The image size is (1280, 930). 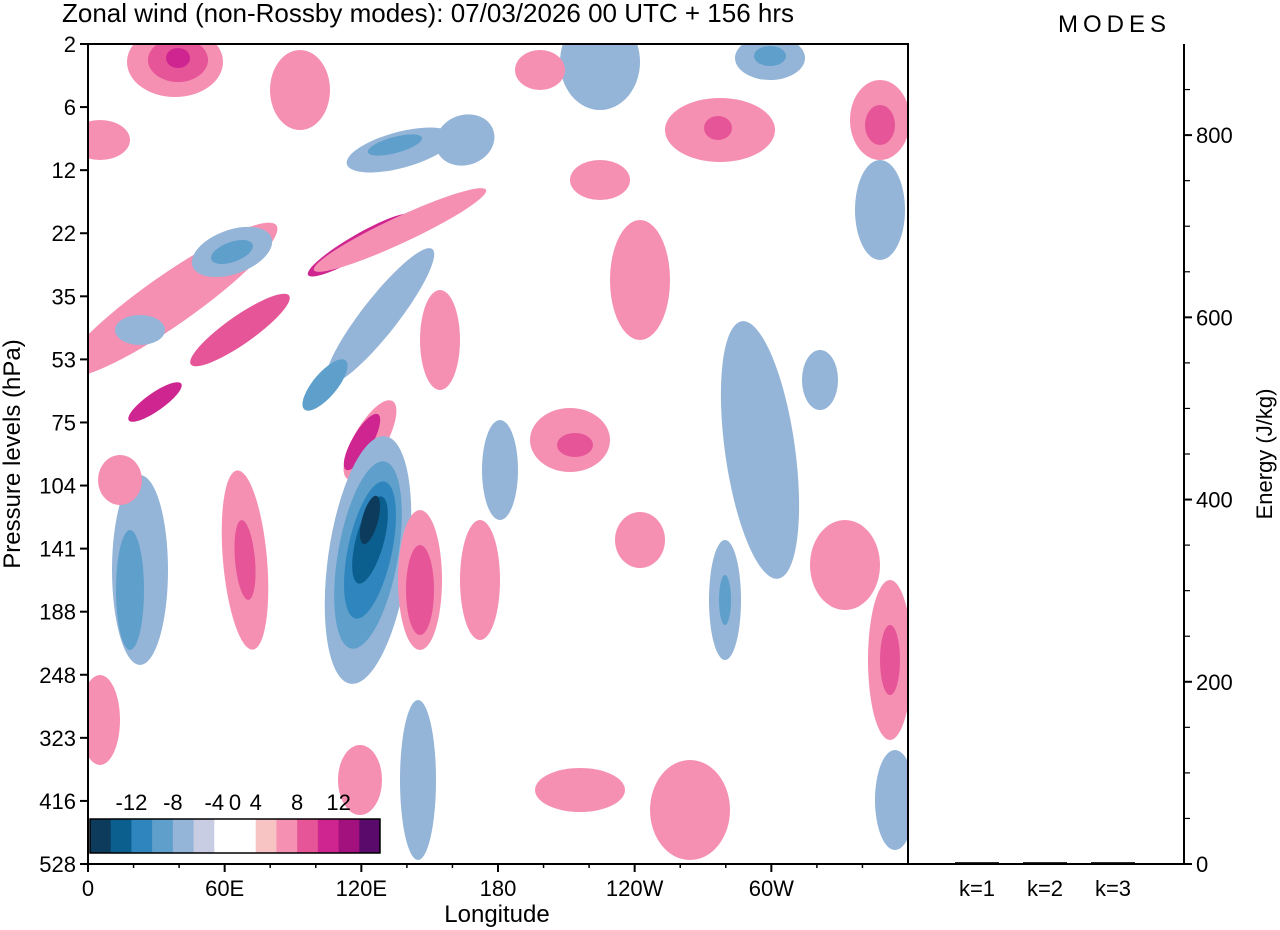 I want to click on energy-bars: k=1 k=2 k=3, so click(x=1045, y=881).